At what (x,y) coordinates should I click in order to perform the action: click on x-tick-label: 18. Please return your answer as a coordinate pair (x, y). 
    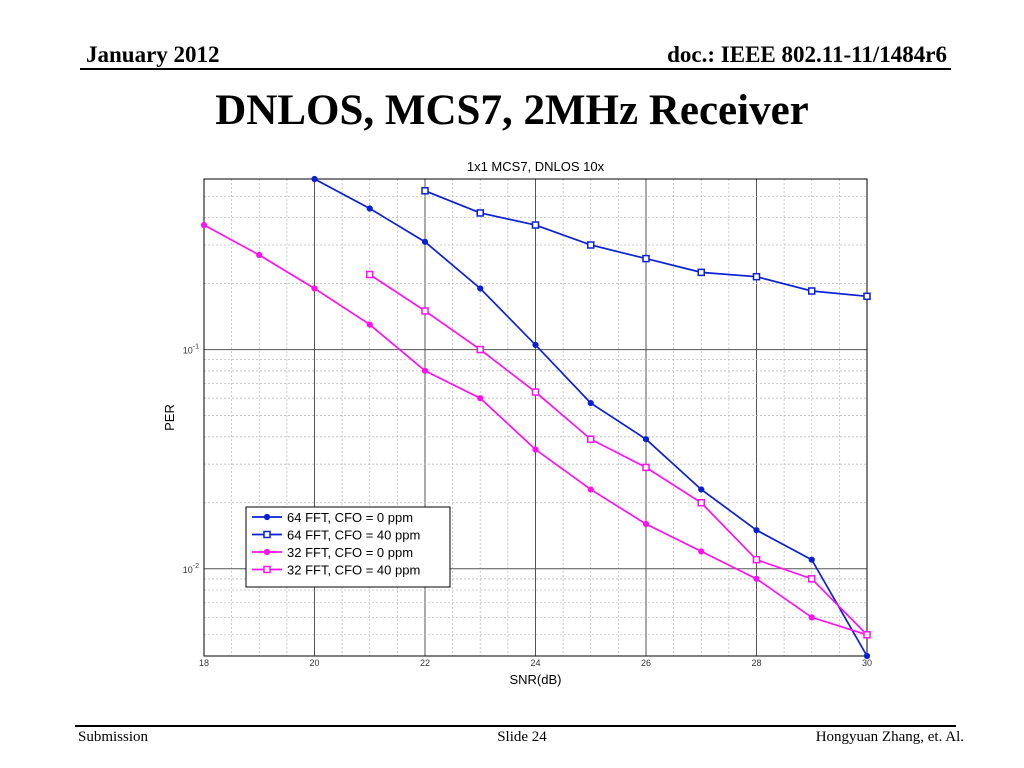
    Looking at the image, I should click on (204, 663).